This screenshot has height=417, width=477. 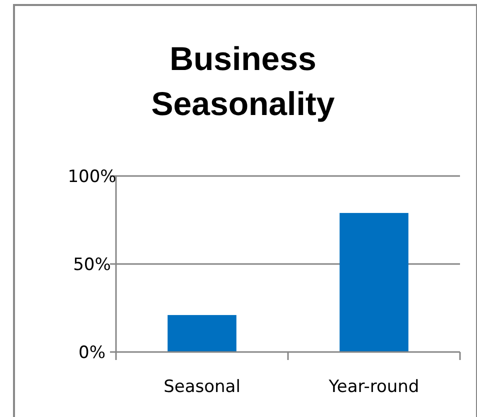 What do you see at coordinates (243, 81) in the screenshot?
I see `chart-title: Business Seasonality` at bounding box center [243, 81].